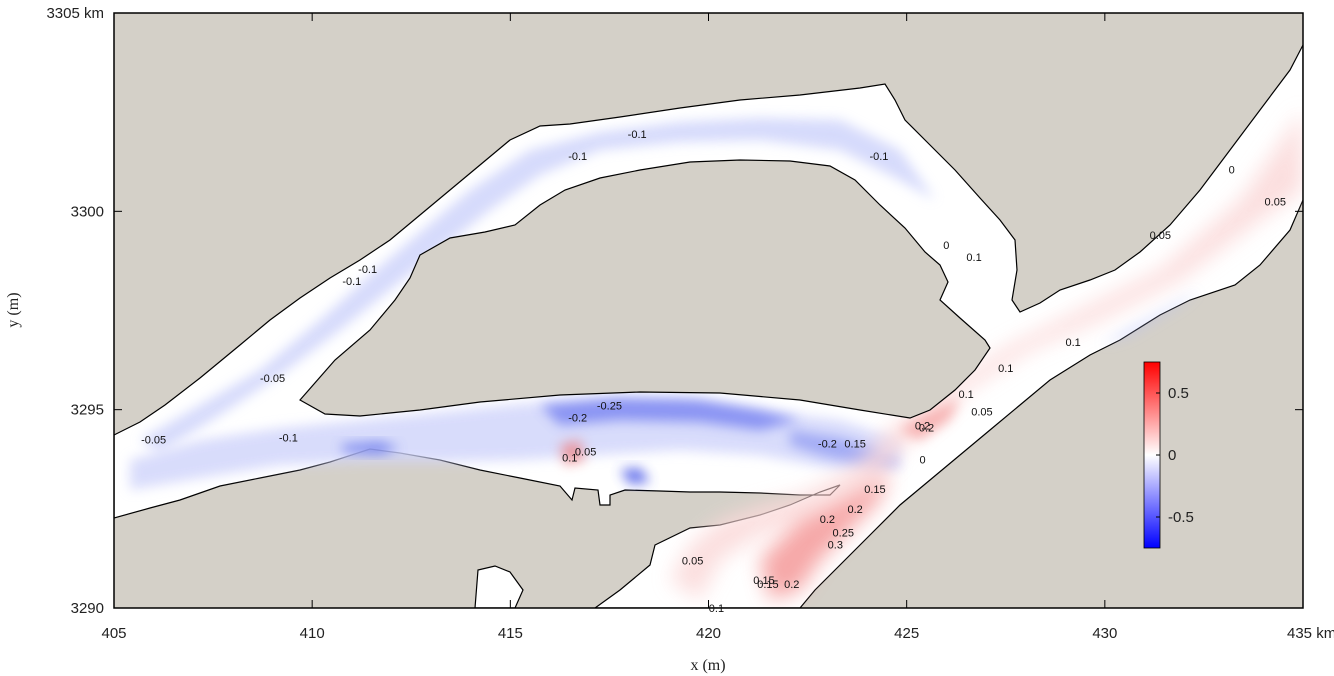 This screenshot has width=1334, height=676. Describe the element at coordinates (707, 665) in the screenshot. I see `x-axis-label: x (m)` at that location.